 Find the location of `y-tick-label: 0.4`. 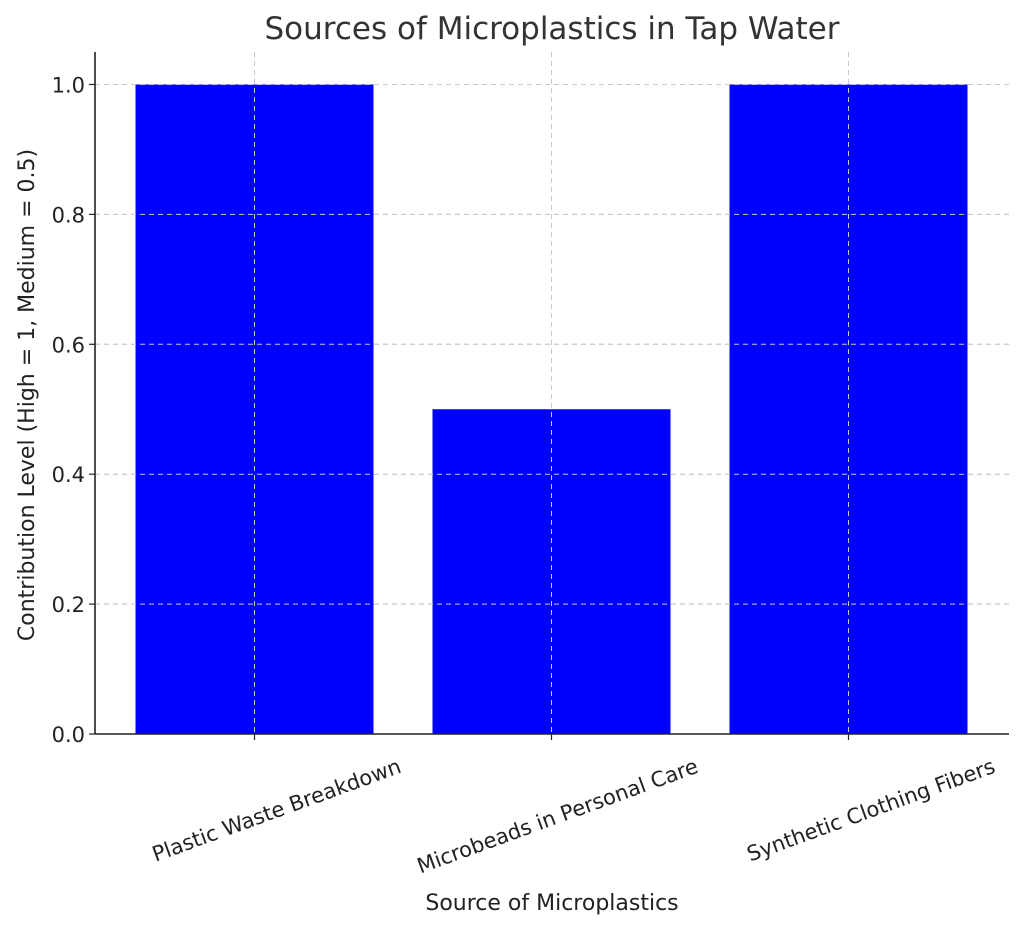

y-tick-label: 0.4 is located at coordinates (68, 475).